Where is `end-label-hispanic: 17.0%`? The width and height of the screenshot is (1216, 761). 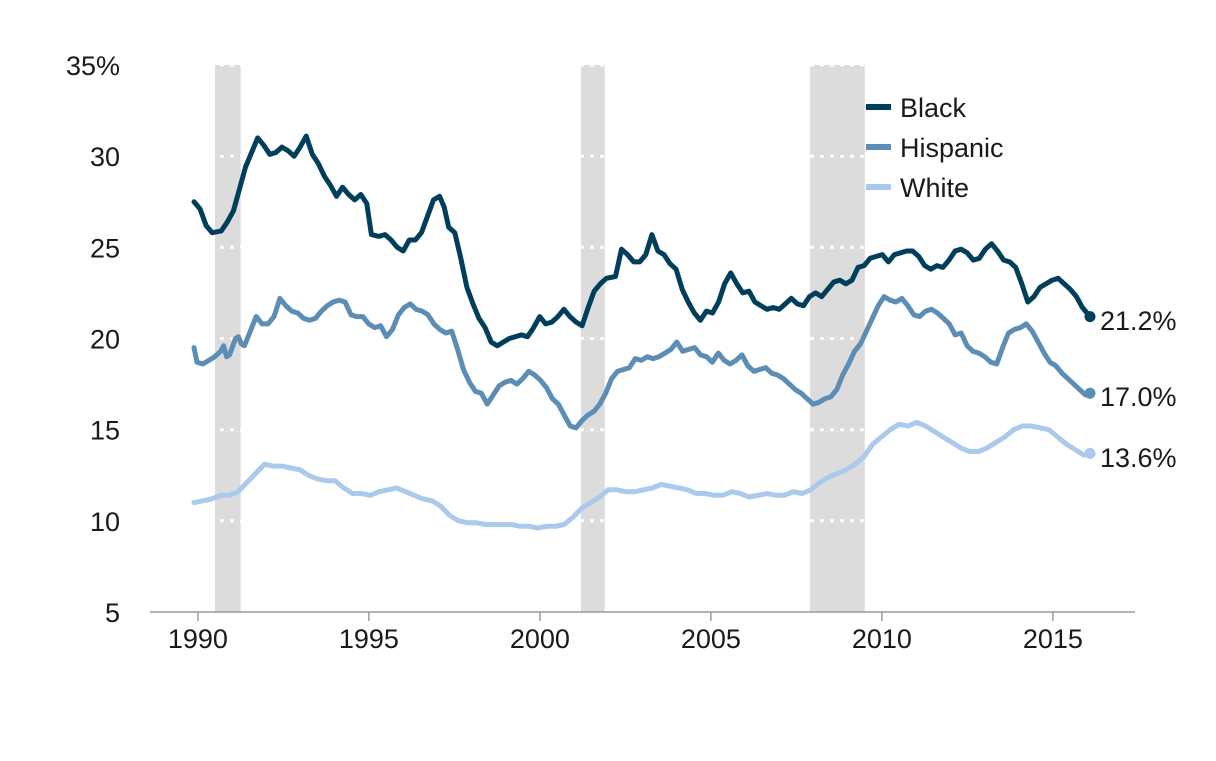 end-label-hispanic: 17.0% is located at coordinates (1138, 397).